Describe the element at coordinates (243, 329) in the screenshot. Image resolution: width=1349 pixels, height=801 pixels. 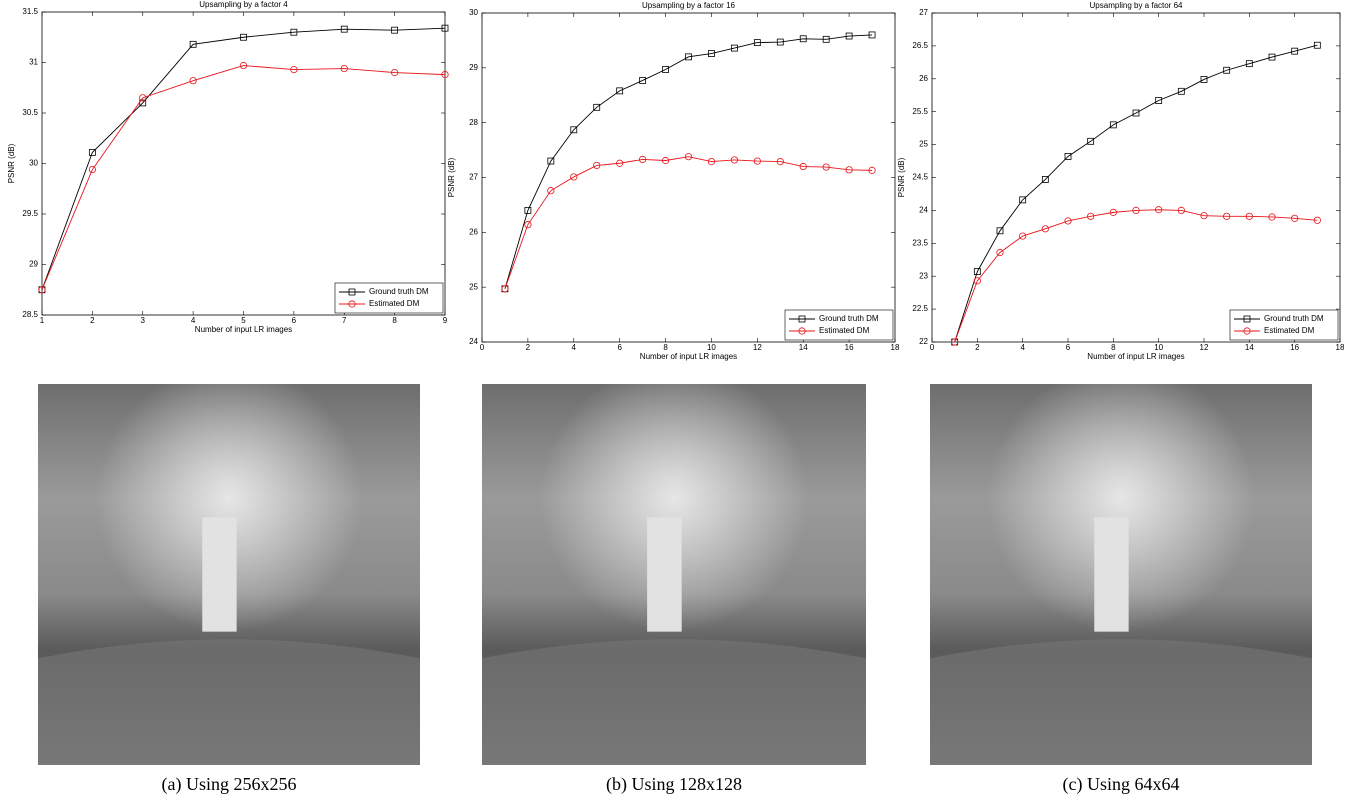
I see `x-axis-label: Number of input LR images` at that location.